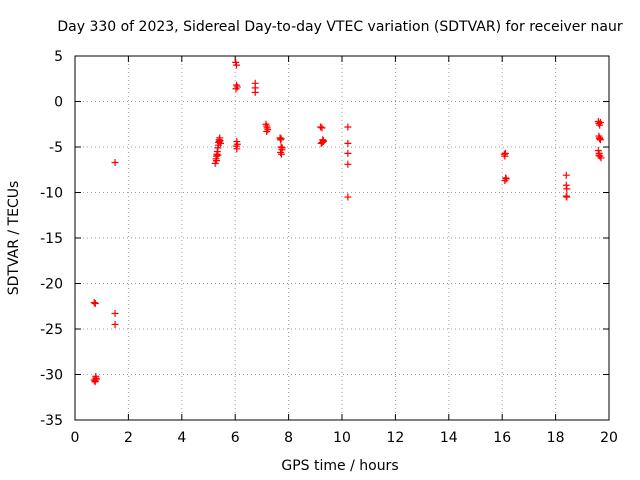 Image resolution: width=640 pixels, height=480 pixels. Describe the element at coordinates (51, 421) in the screenshot. I see `y-tick-label: -35` at that location.